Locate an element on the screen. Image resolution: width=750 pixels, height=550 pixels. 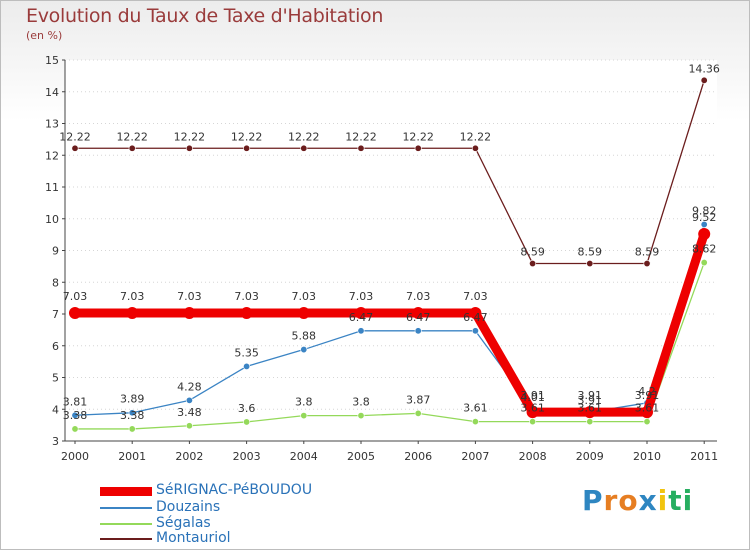
proxiti-logo: Proxiti is located at coordinates (637, 500).